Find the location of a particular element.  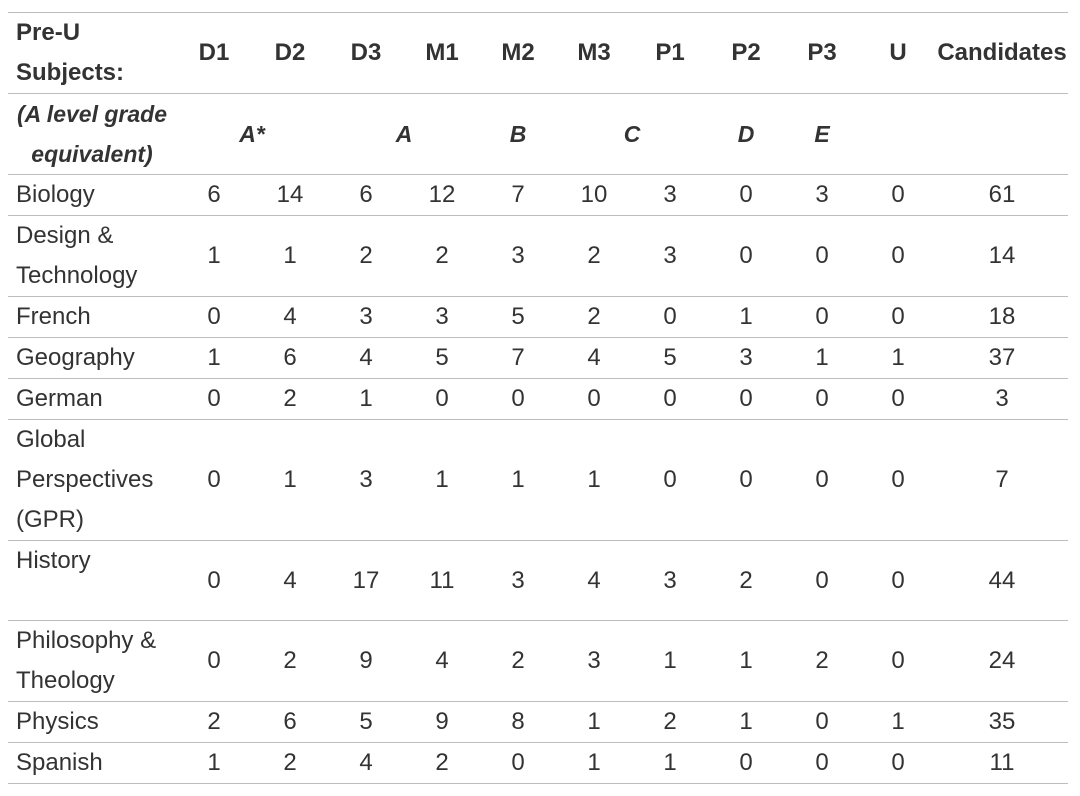

grade-count: 17 is located at coordinates (366, 580).